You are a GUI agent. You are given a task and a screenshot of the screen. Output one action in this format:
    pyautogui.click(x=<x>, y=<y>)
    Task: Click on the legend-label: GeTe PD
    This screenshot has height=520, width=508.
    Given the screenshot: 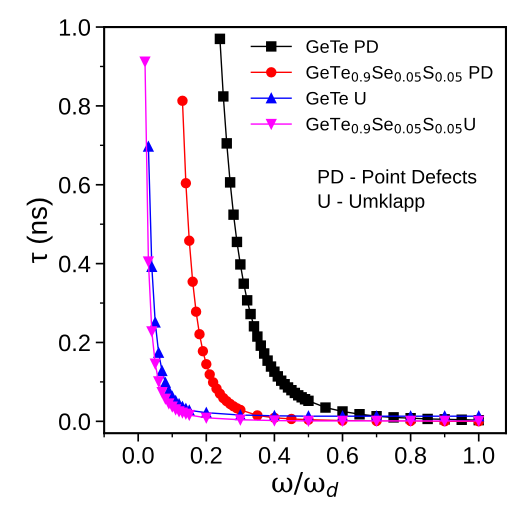 What is the action you would take?
    pyautogui.click(x=342, y=46)
    